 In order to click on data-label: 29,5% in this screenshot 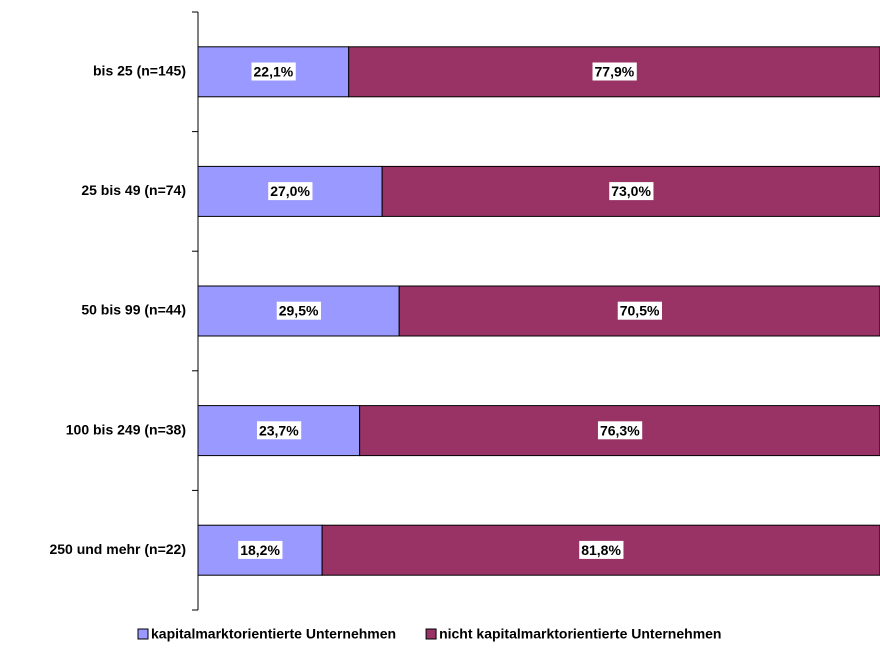, I will do `click(299, 311)`.